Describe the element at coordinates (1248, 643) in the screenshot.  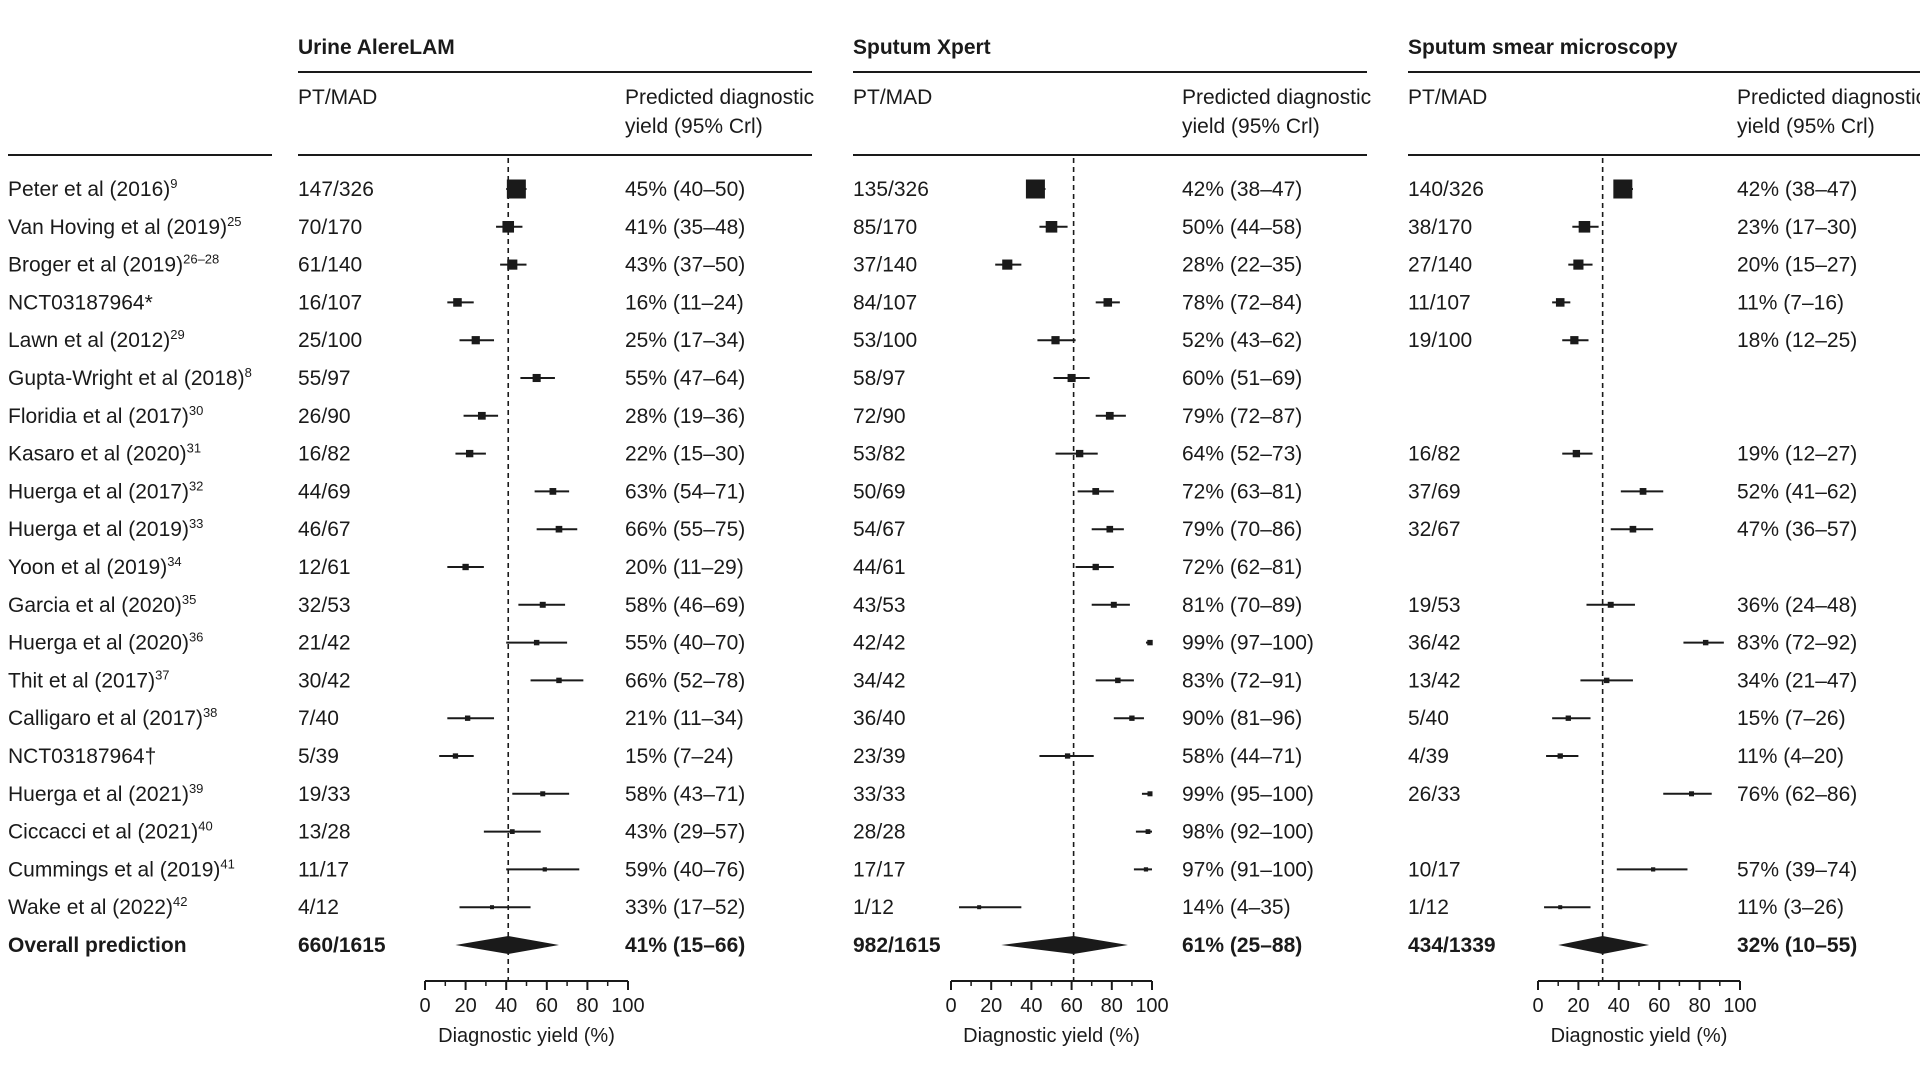
I see `yield-value: 99% (97–100)` at that location.